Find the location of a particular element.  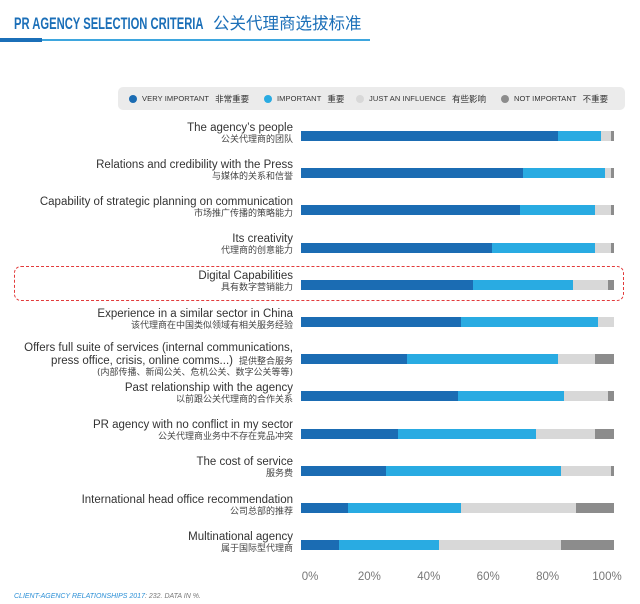

category-label-cn: 公关代理商的团队 is located at coordinates (256, 139).